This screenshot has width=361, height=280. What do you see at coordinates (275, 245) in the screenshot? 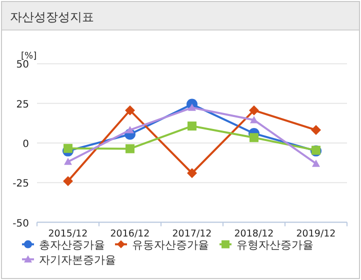
I see `legend-label: 유형자산증가율` at bounding box center [275, 245].